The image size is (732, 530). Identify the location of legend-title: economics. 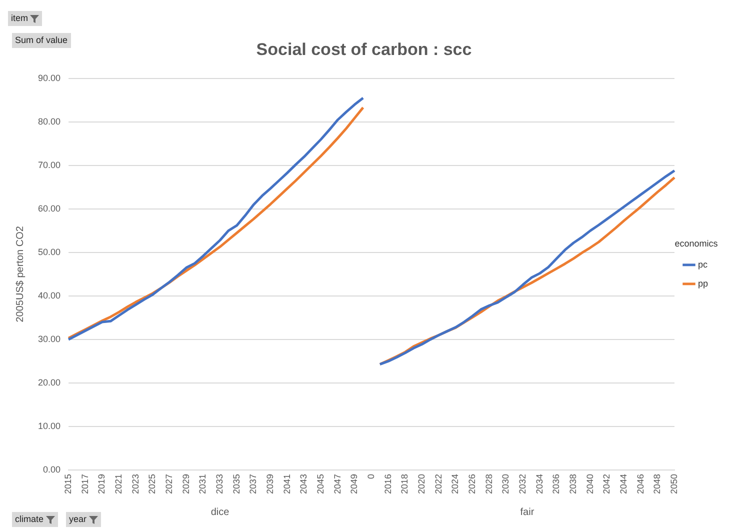
(696, 243).